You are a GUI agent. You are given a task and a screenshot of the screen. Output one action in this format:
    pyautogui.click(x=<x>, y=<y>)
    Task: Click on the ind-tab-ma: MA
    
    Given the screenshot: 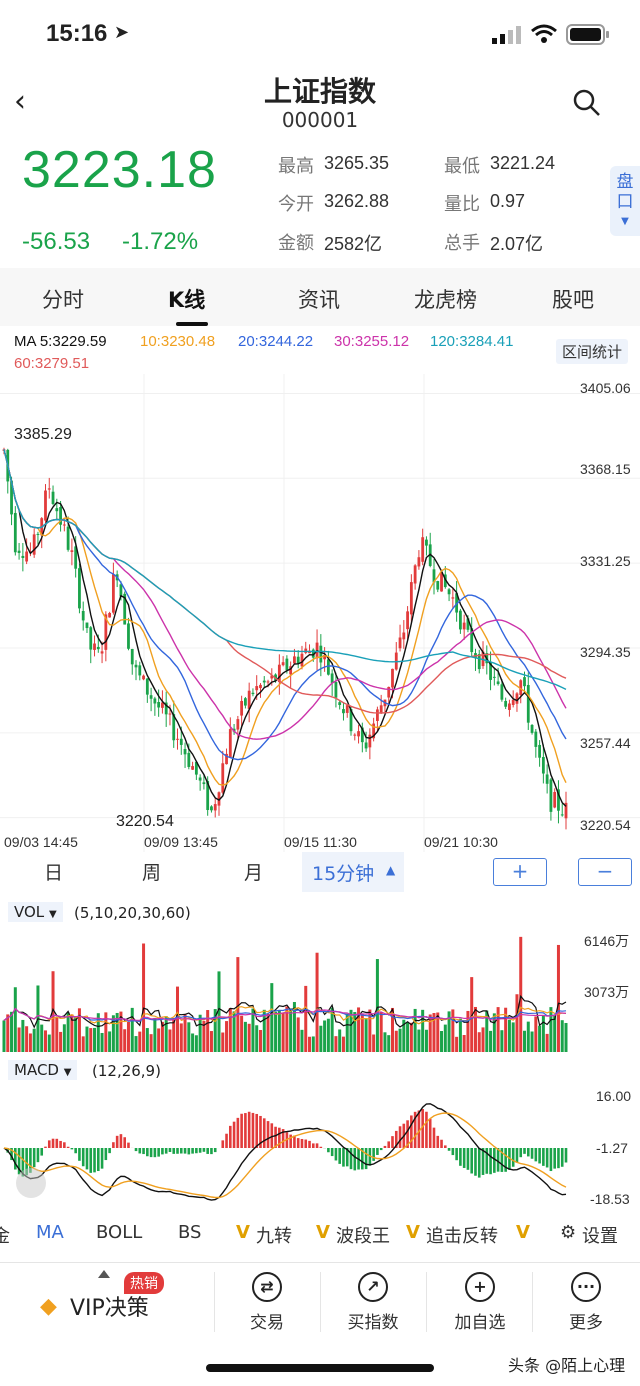 What is the action you would take?
    pyautogui.click(x=50, y=1232)
    